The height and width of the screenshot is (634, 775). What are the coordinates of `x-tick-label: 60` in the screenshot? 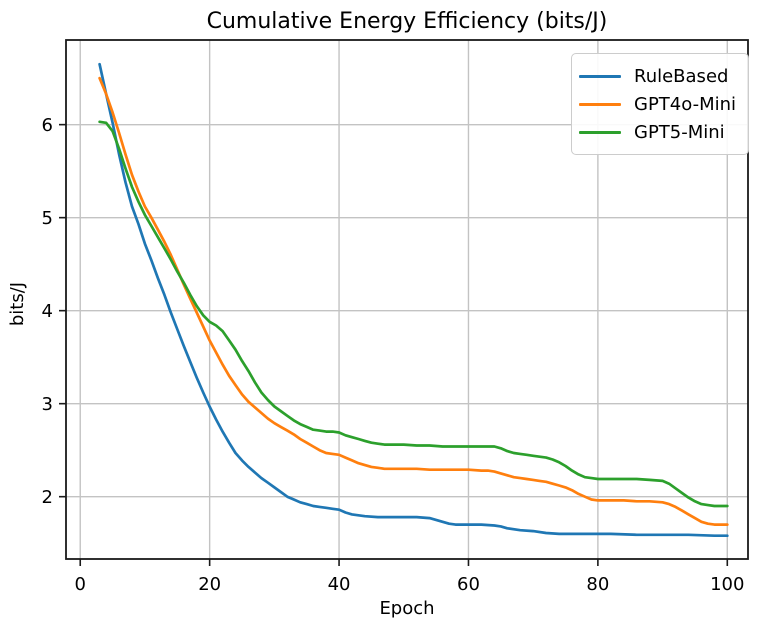 It's located at (468, 584).